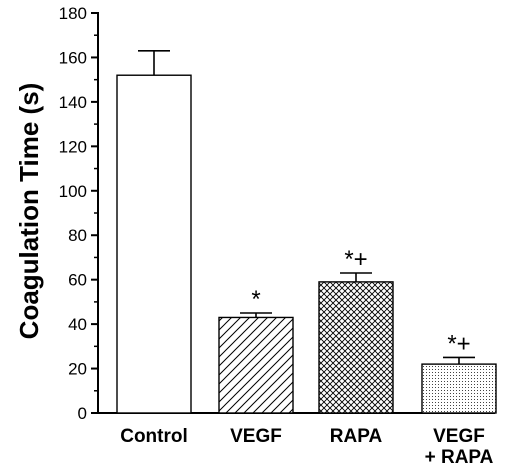 This screenshot has width=520, height=473. Describe the element at coordinates (306, 447) in the screenshot. I see `category-labels: Control VEGF RAPA VEGF+ RAPA` at that location.